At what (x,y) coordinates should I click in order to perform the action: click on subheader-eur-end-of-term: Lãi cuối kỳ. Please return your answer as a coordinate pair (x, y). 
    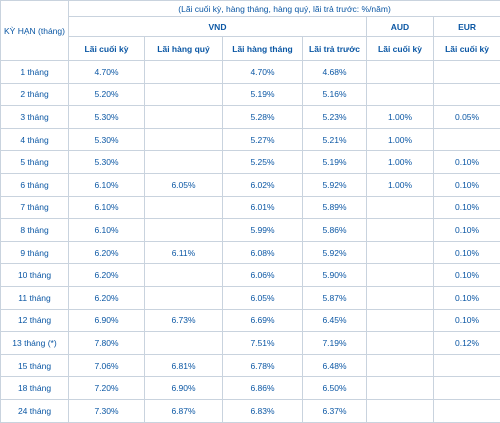
    Looking at the image, I should click on (467, 49).